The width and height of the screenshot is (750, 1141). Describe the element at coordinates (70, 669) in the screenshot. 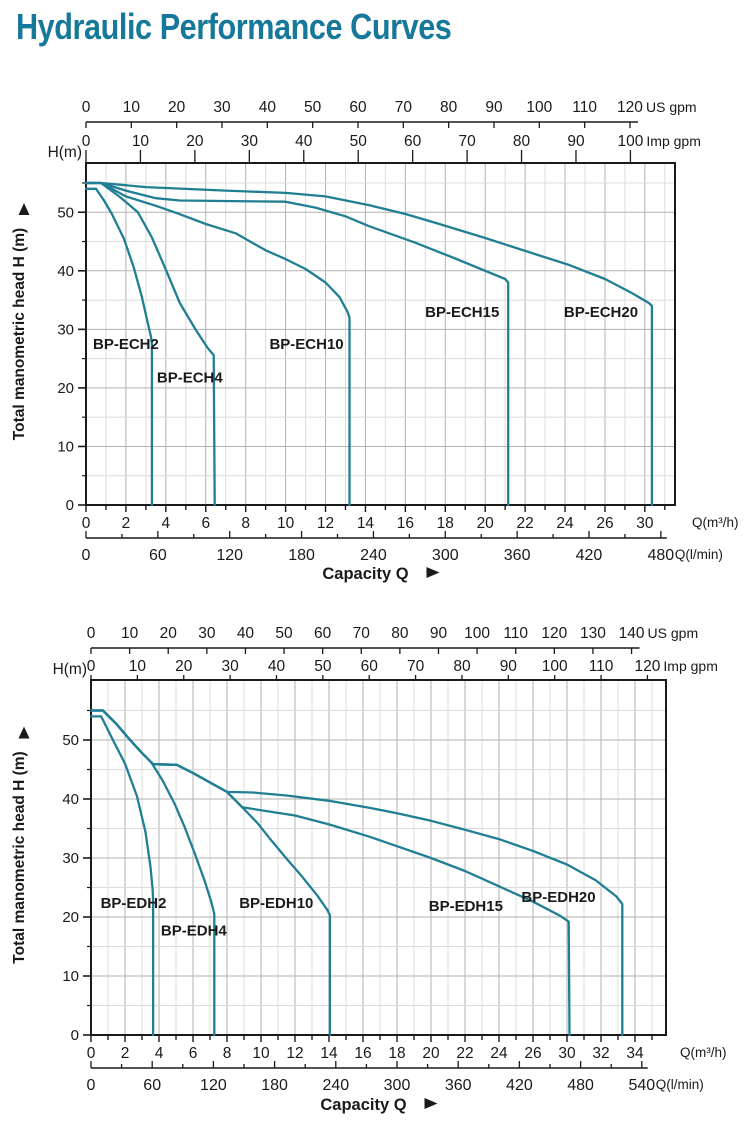

I see `axis-text: H(m)` at that location.